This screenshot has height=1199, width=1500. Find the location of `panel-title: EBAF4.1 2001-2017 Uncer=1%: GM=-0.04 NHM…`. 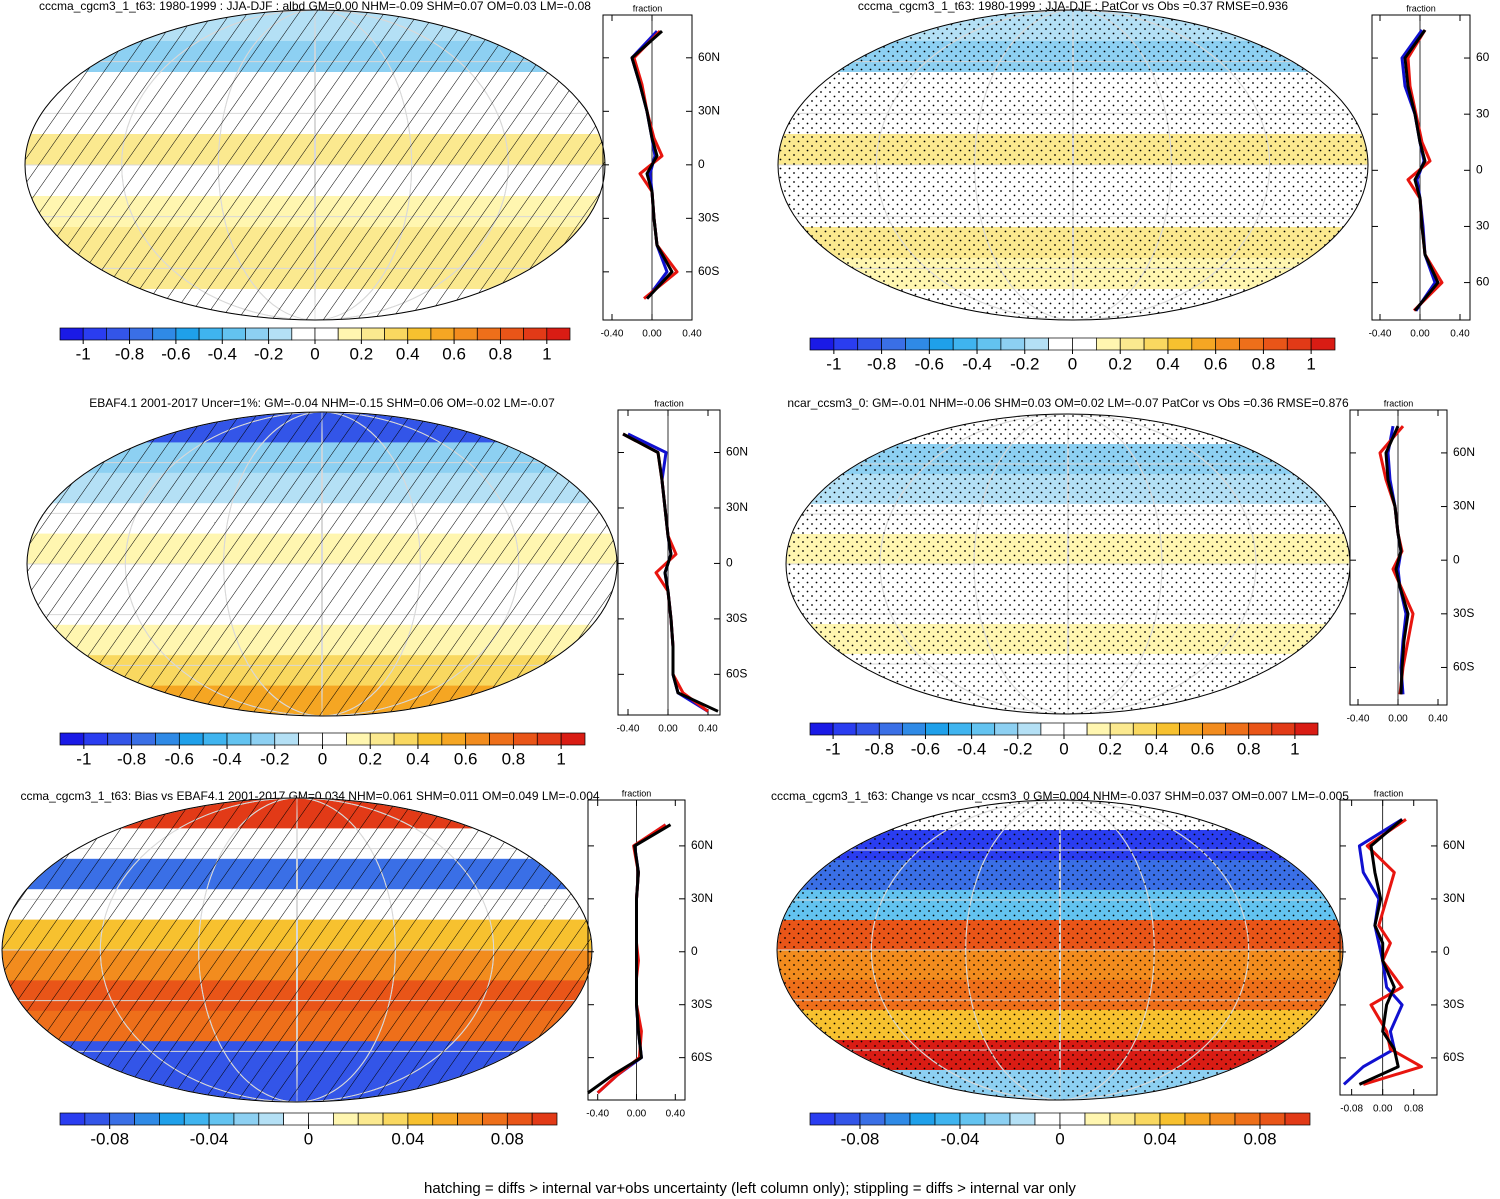

panel-title: EBAF4.1 2001-2017 Uncer=1%: GM=-0.04 NHM… is located at coordinates (322, 403).